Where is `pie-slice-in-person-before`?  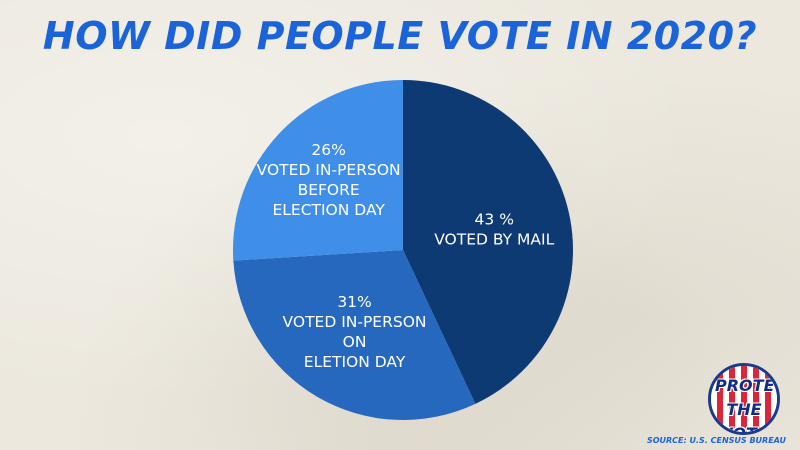 pie-slice-in-person-before is located at coordinates (318, 170).